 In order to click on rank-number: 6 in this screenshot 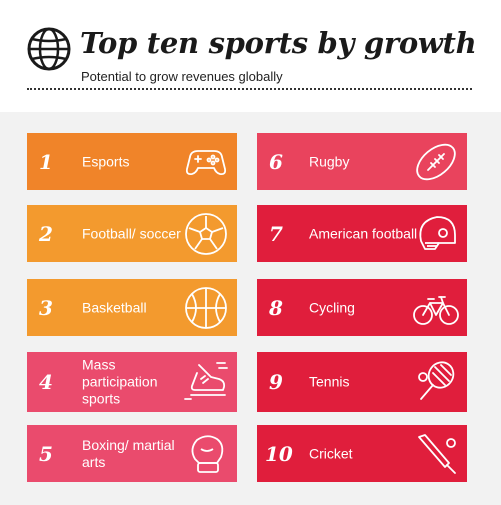, I will do `click(276, 161)`.